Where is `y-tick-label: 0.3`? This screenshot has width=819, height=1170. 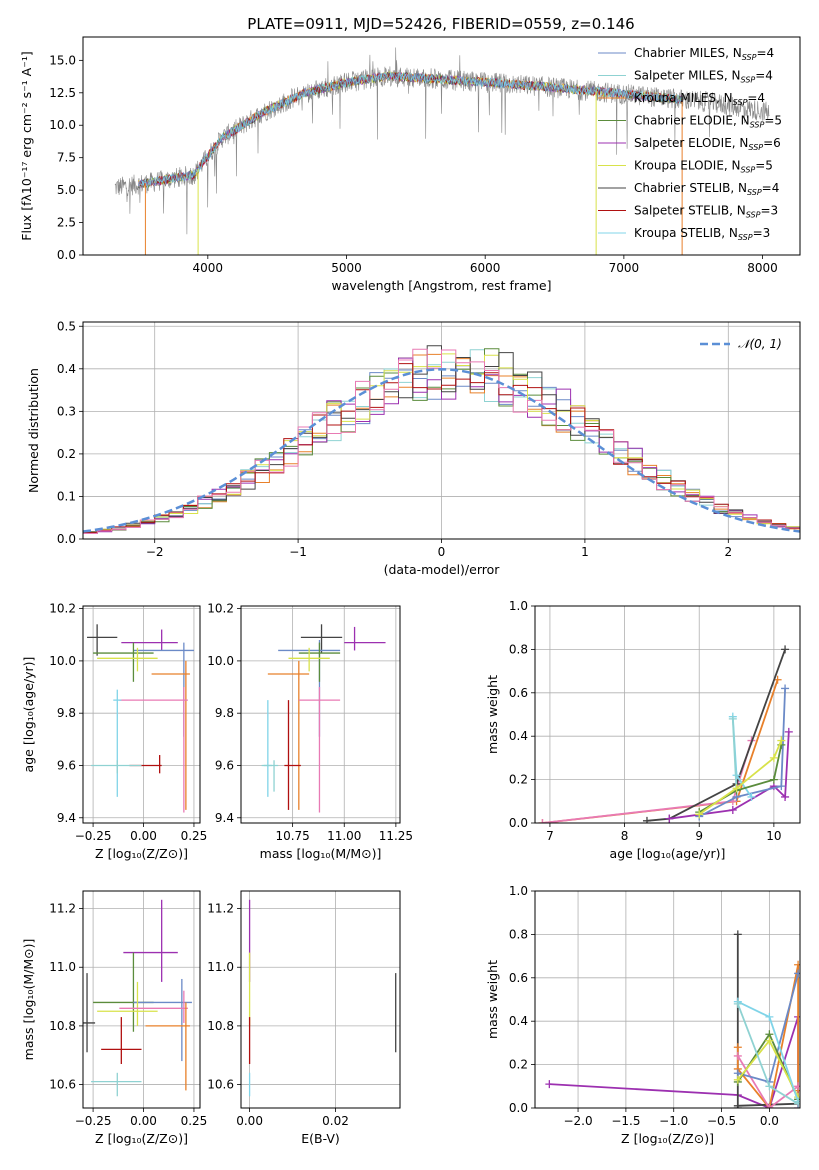 y-tick-label: 0.3 is located at coordinates (66, 411).